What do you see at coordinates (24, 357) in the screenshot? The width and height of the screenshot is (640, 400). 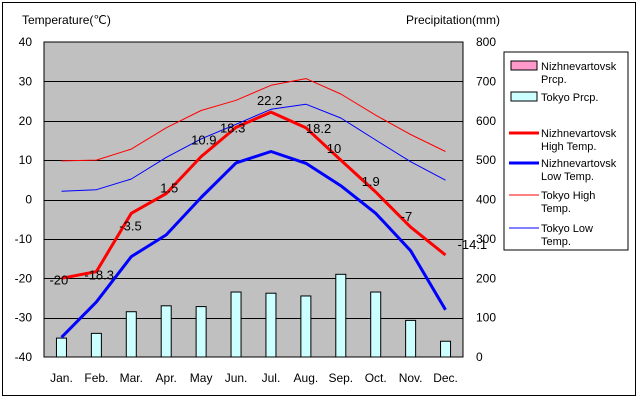 I see `left-tick-label: -40` at bounding box center [24, 357].